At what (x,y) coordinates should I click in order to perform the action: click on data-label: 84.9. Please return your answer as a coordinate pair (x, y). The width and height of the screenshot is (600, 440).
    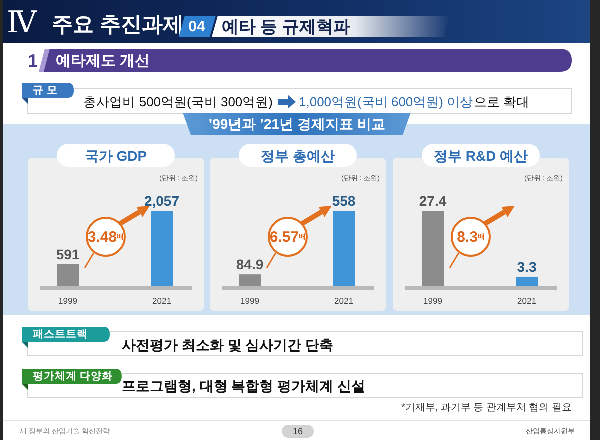
    Looking at the image, I should click on (250, 264).